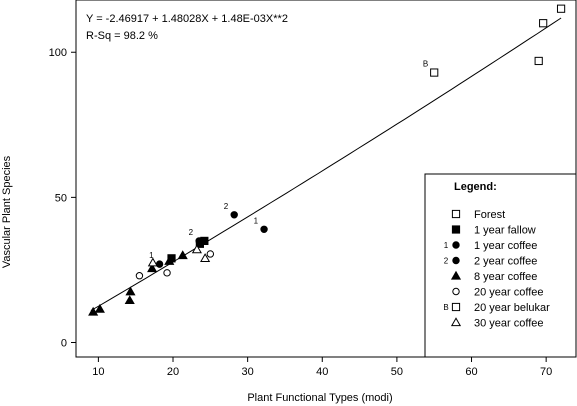 The image size is (577, 406). What do you see at coordinates (505, 262) in the screenshot?
I see `legend-label-2-year-coffee: 2 year coffee` at bounding box center [505, 262].